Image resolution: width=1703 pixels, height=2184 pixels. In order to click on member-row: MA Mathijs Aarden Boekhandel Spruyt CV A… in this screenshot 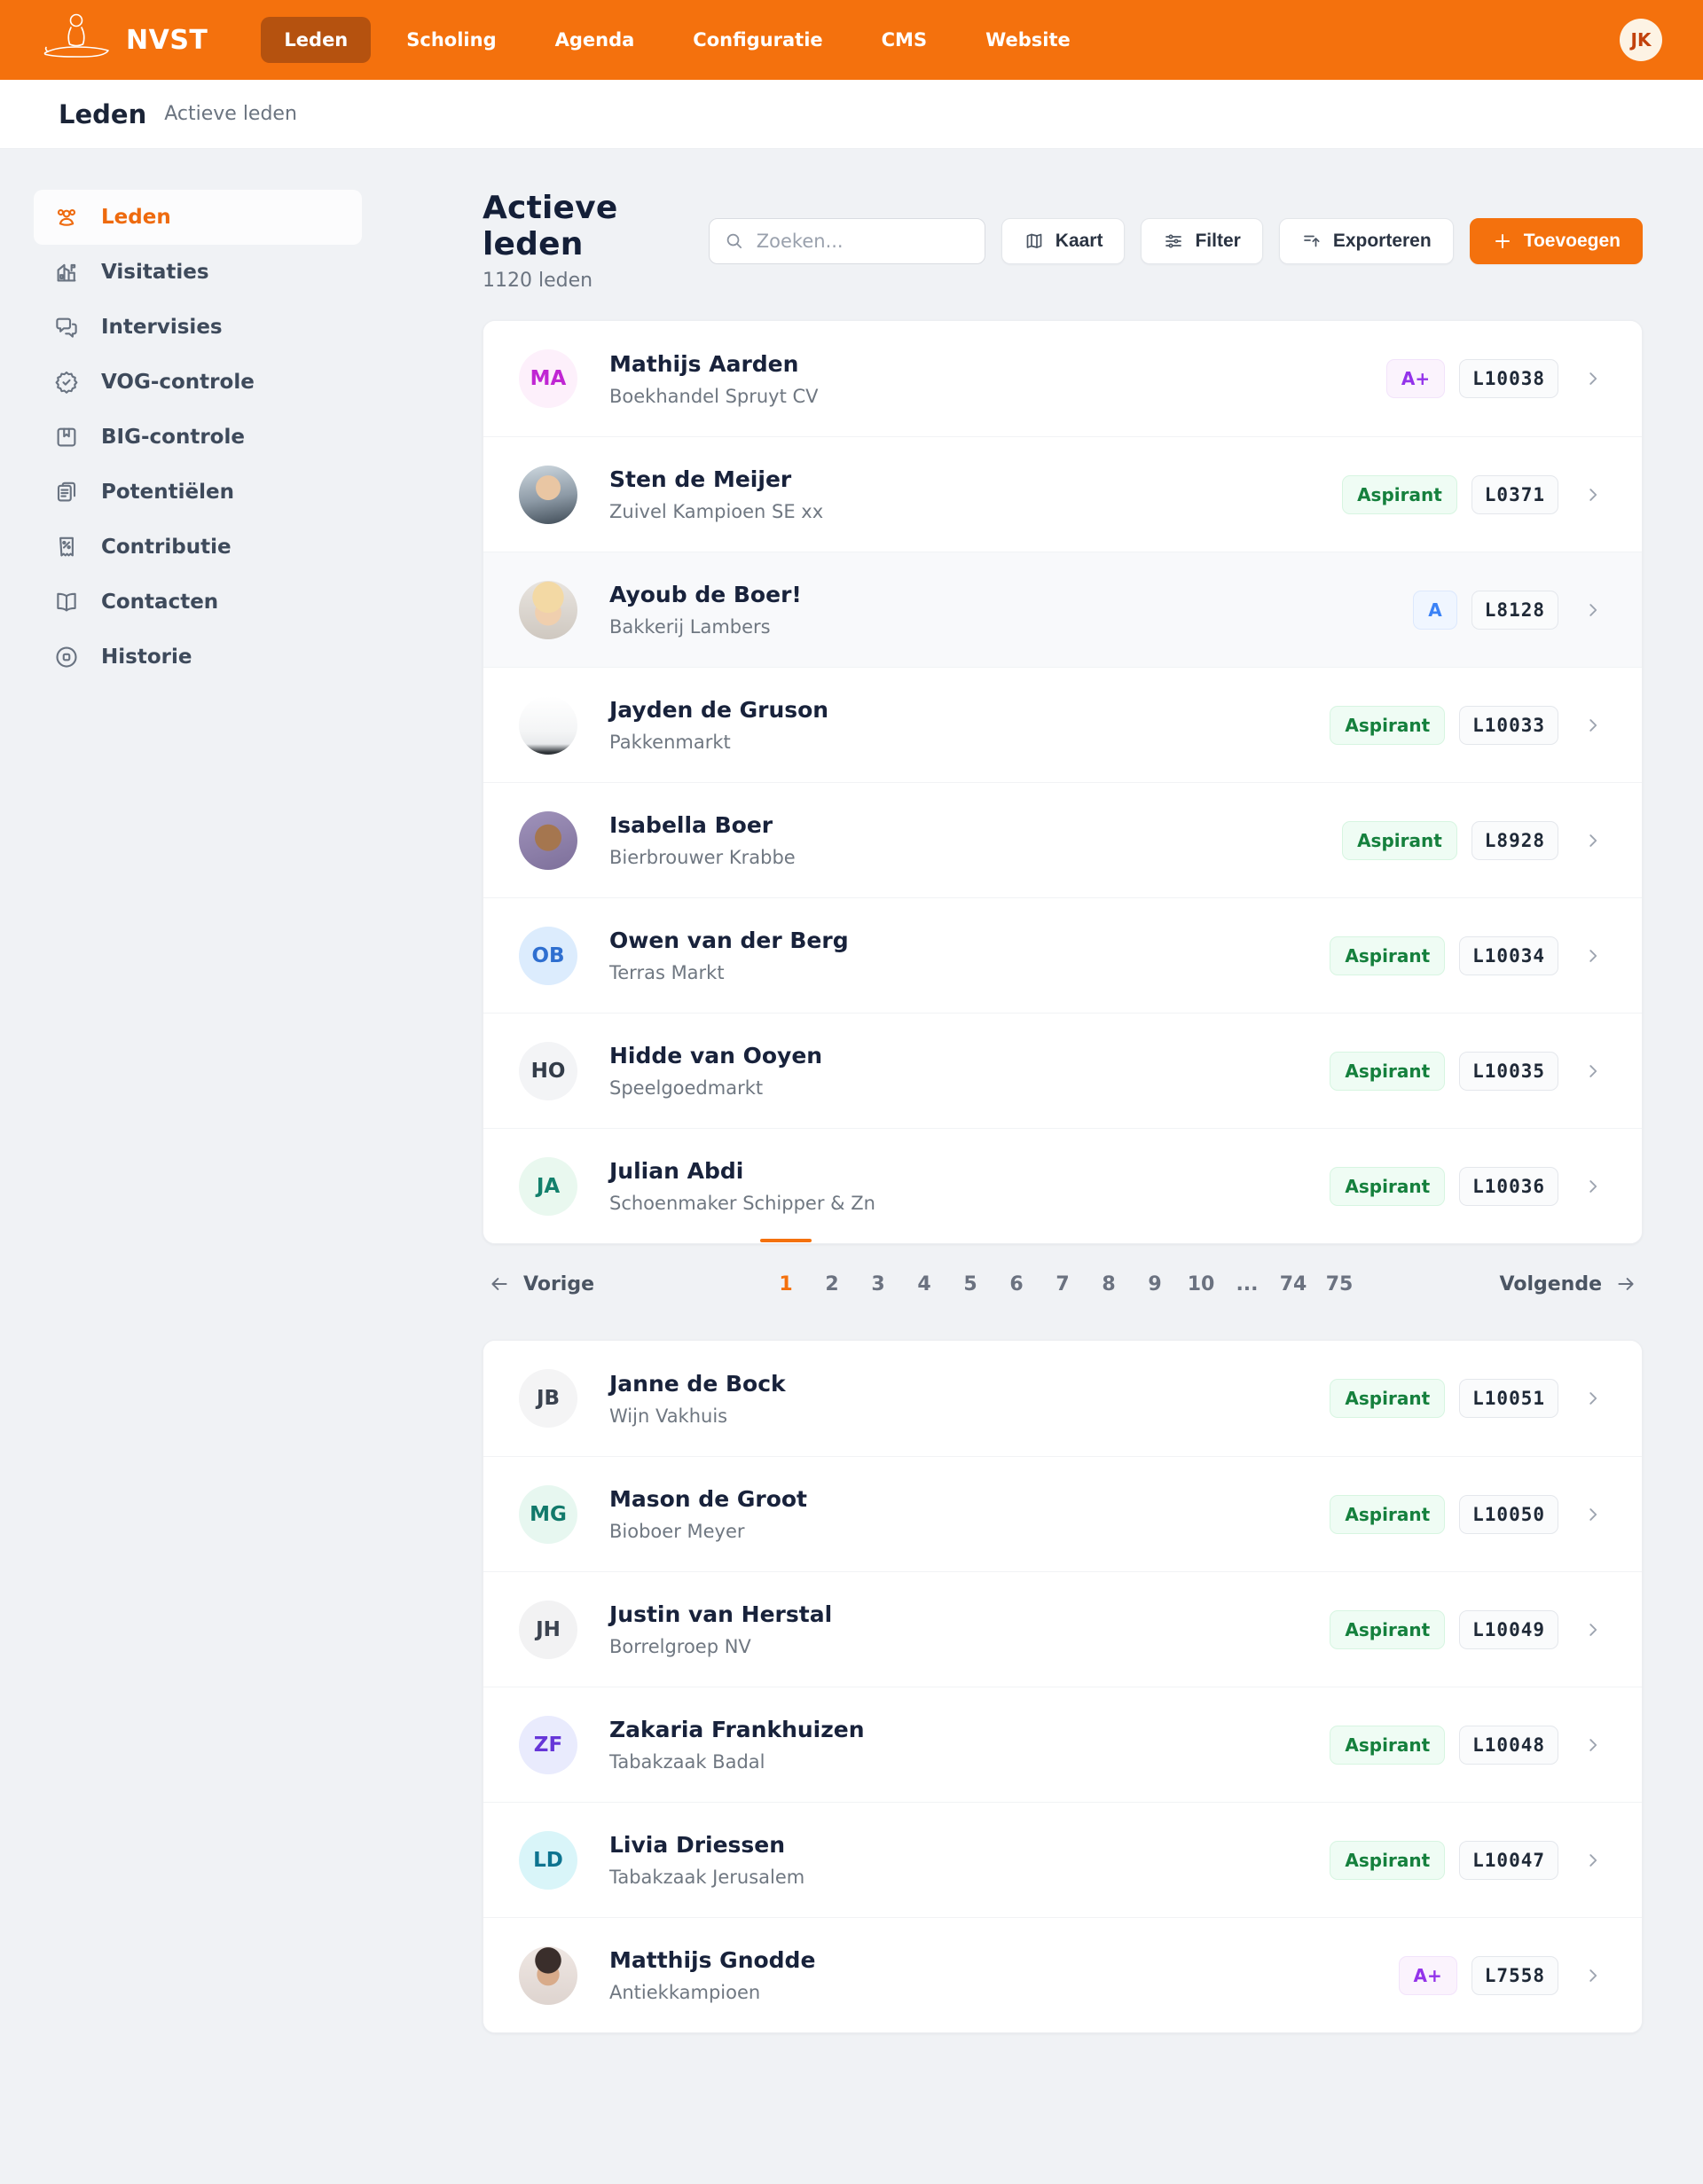, I will do `click(1062, 378)`.